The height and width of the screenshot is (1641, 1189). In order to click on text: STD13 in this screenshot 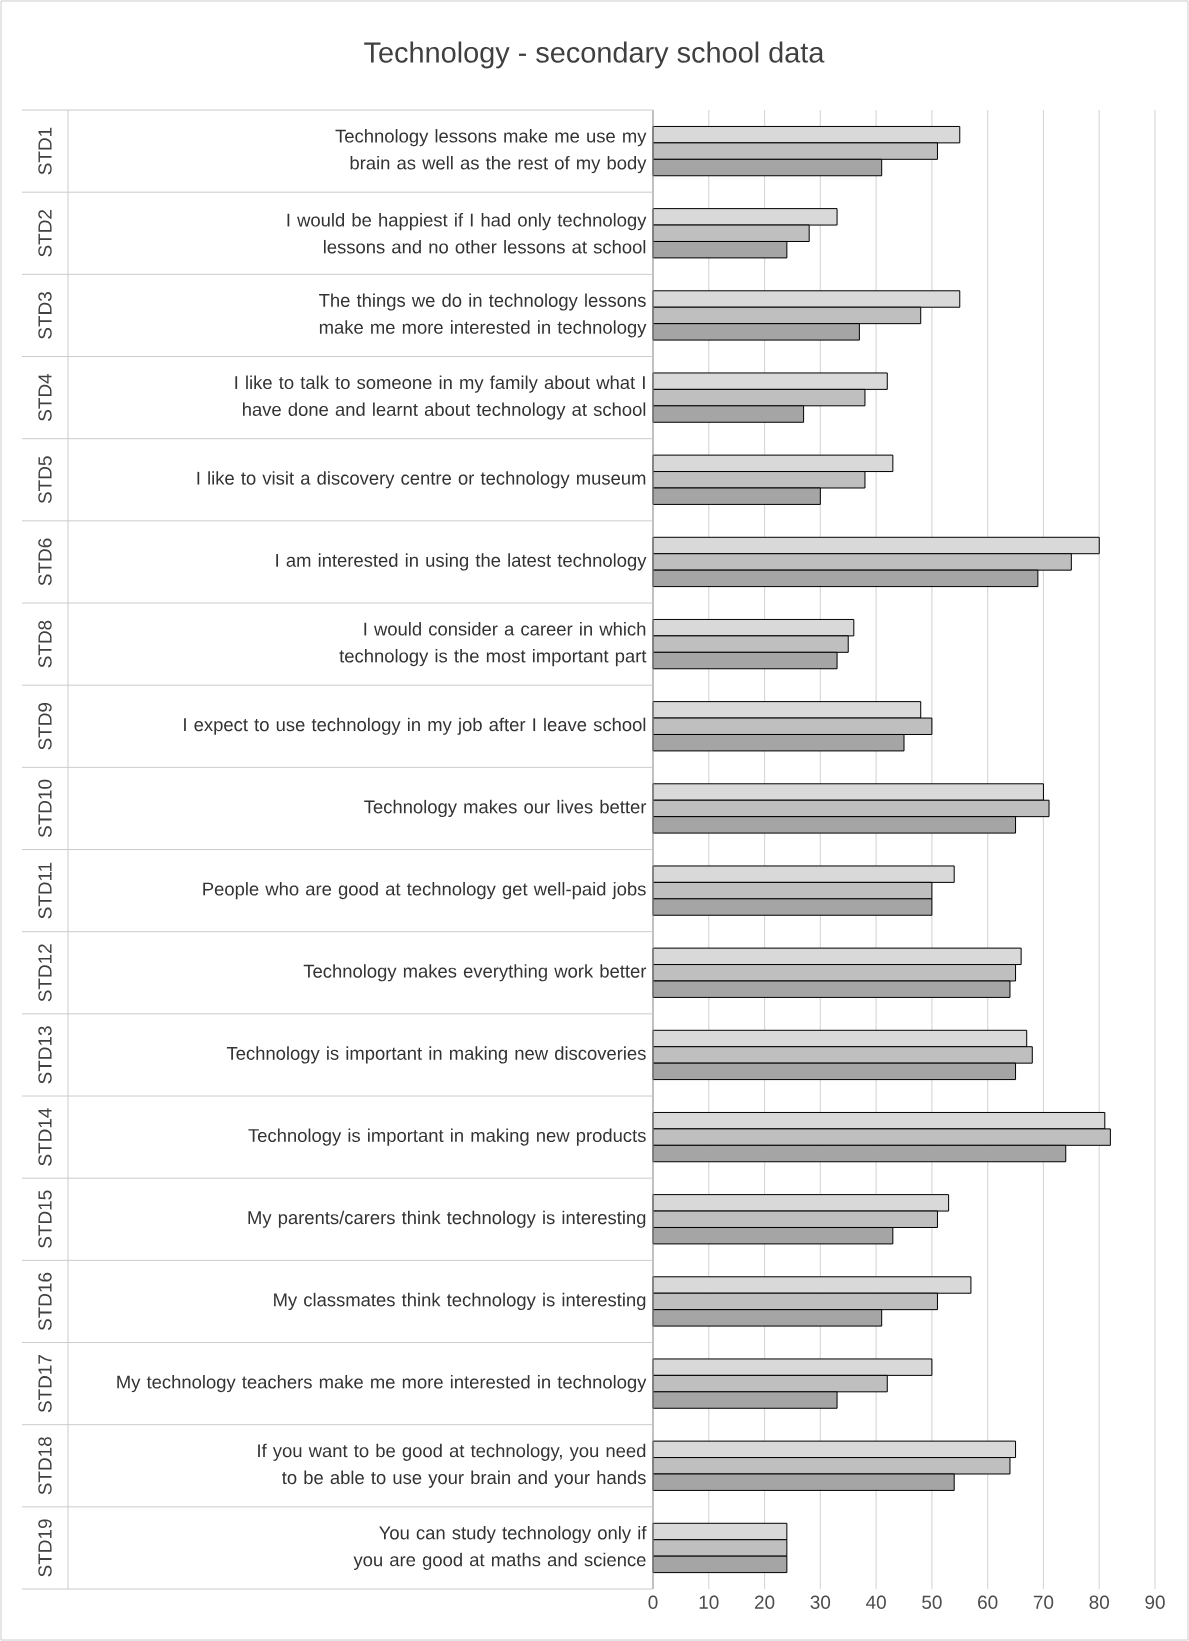, I will do `click(45, 1055)`.